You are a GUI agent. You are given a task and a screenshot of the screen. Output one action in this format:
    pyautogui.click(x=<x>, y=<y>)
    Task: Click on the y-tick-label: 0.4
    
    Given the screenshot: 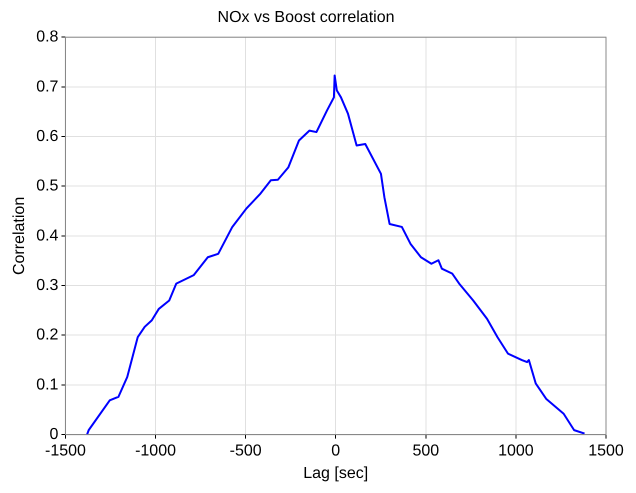 What is the action you would take?
    pyautogui.click(x=47, y=235)
    